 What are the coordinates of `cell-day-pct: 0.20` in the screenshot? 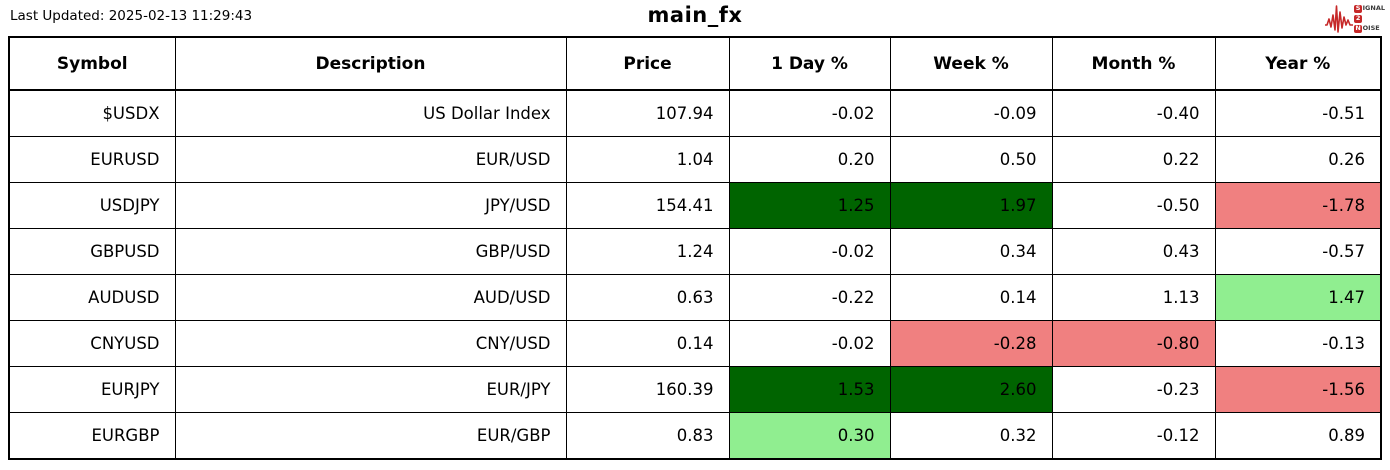 It's located at (809, 159).